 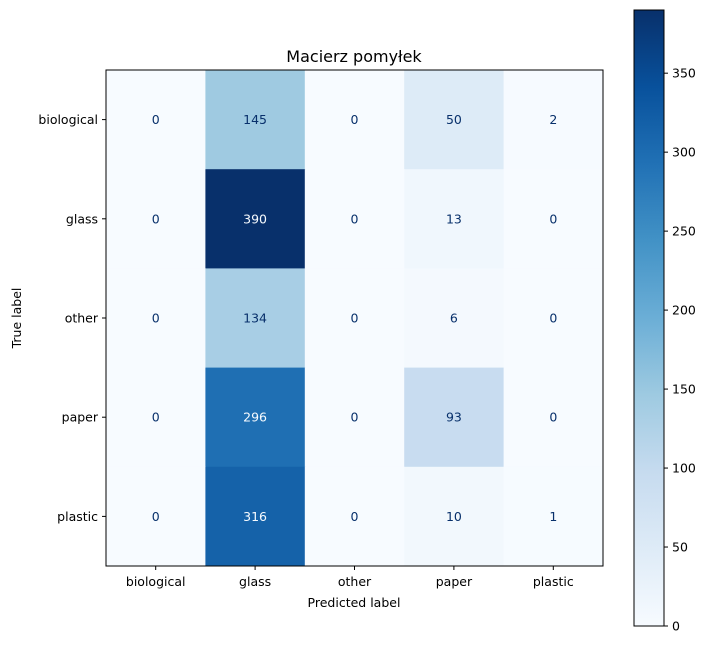 I want to click on heatmap-cell-paper-glass, so click(x=255, y=417).